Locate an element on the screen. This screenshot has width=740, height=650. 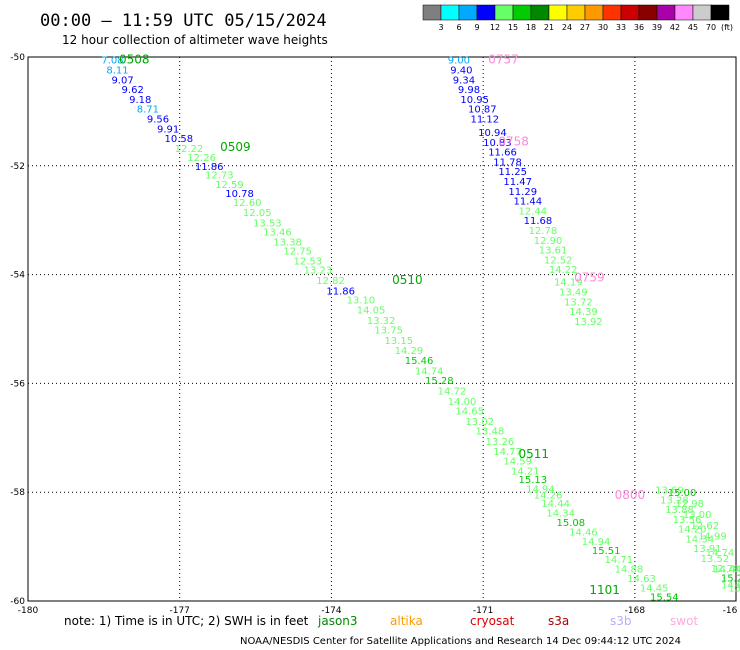
colorbar-label: 33 is located at coordinates (621, 27).